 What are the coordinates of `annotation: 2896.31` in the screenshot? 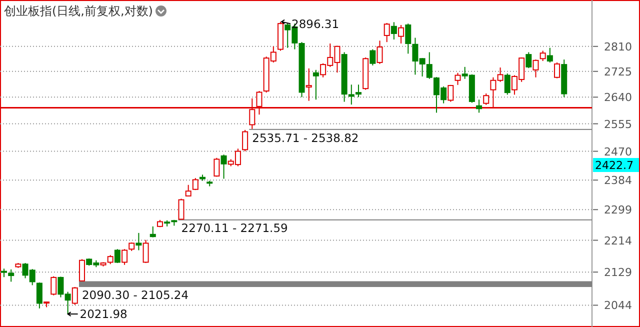 It's located at (316, 23).